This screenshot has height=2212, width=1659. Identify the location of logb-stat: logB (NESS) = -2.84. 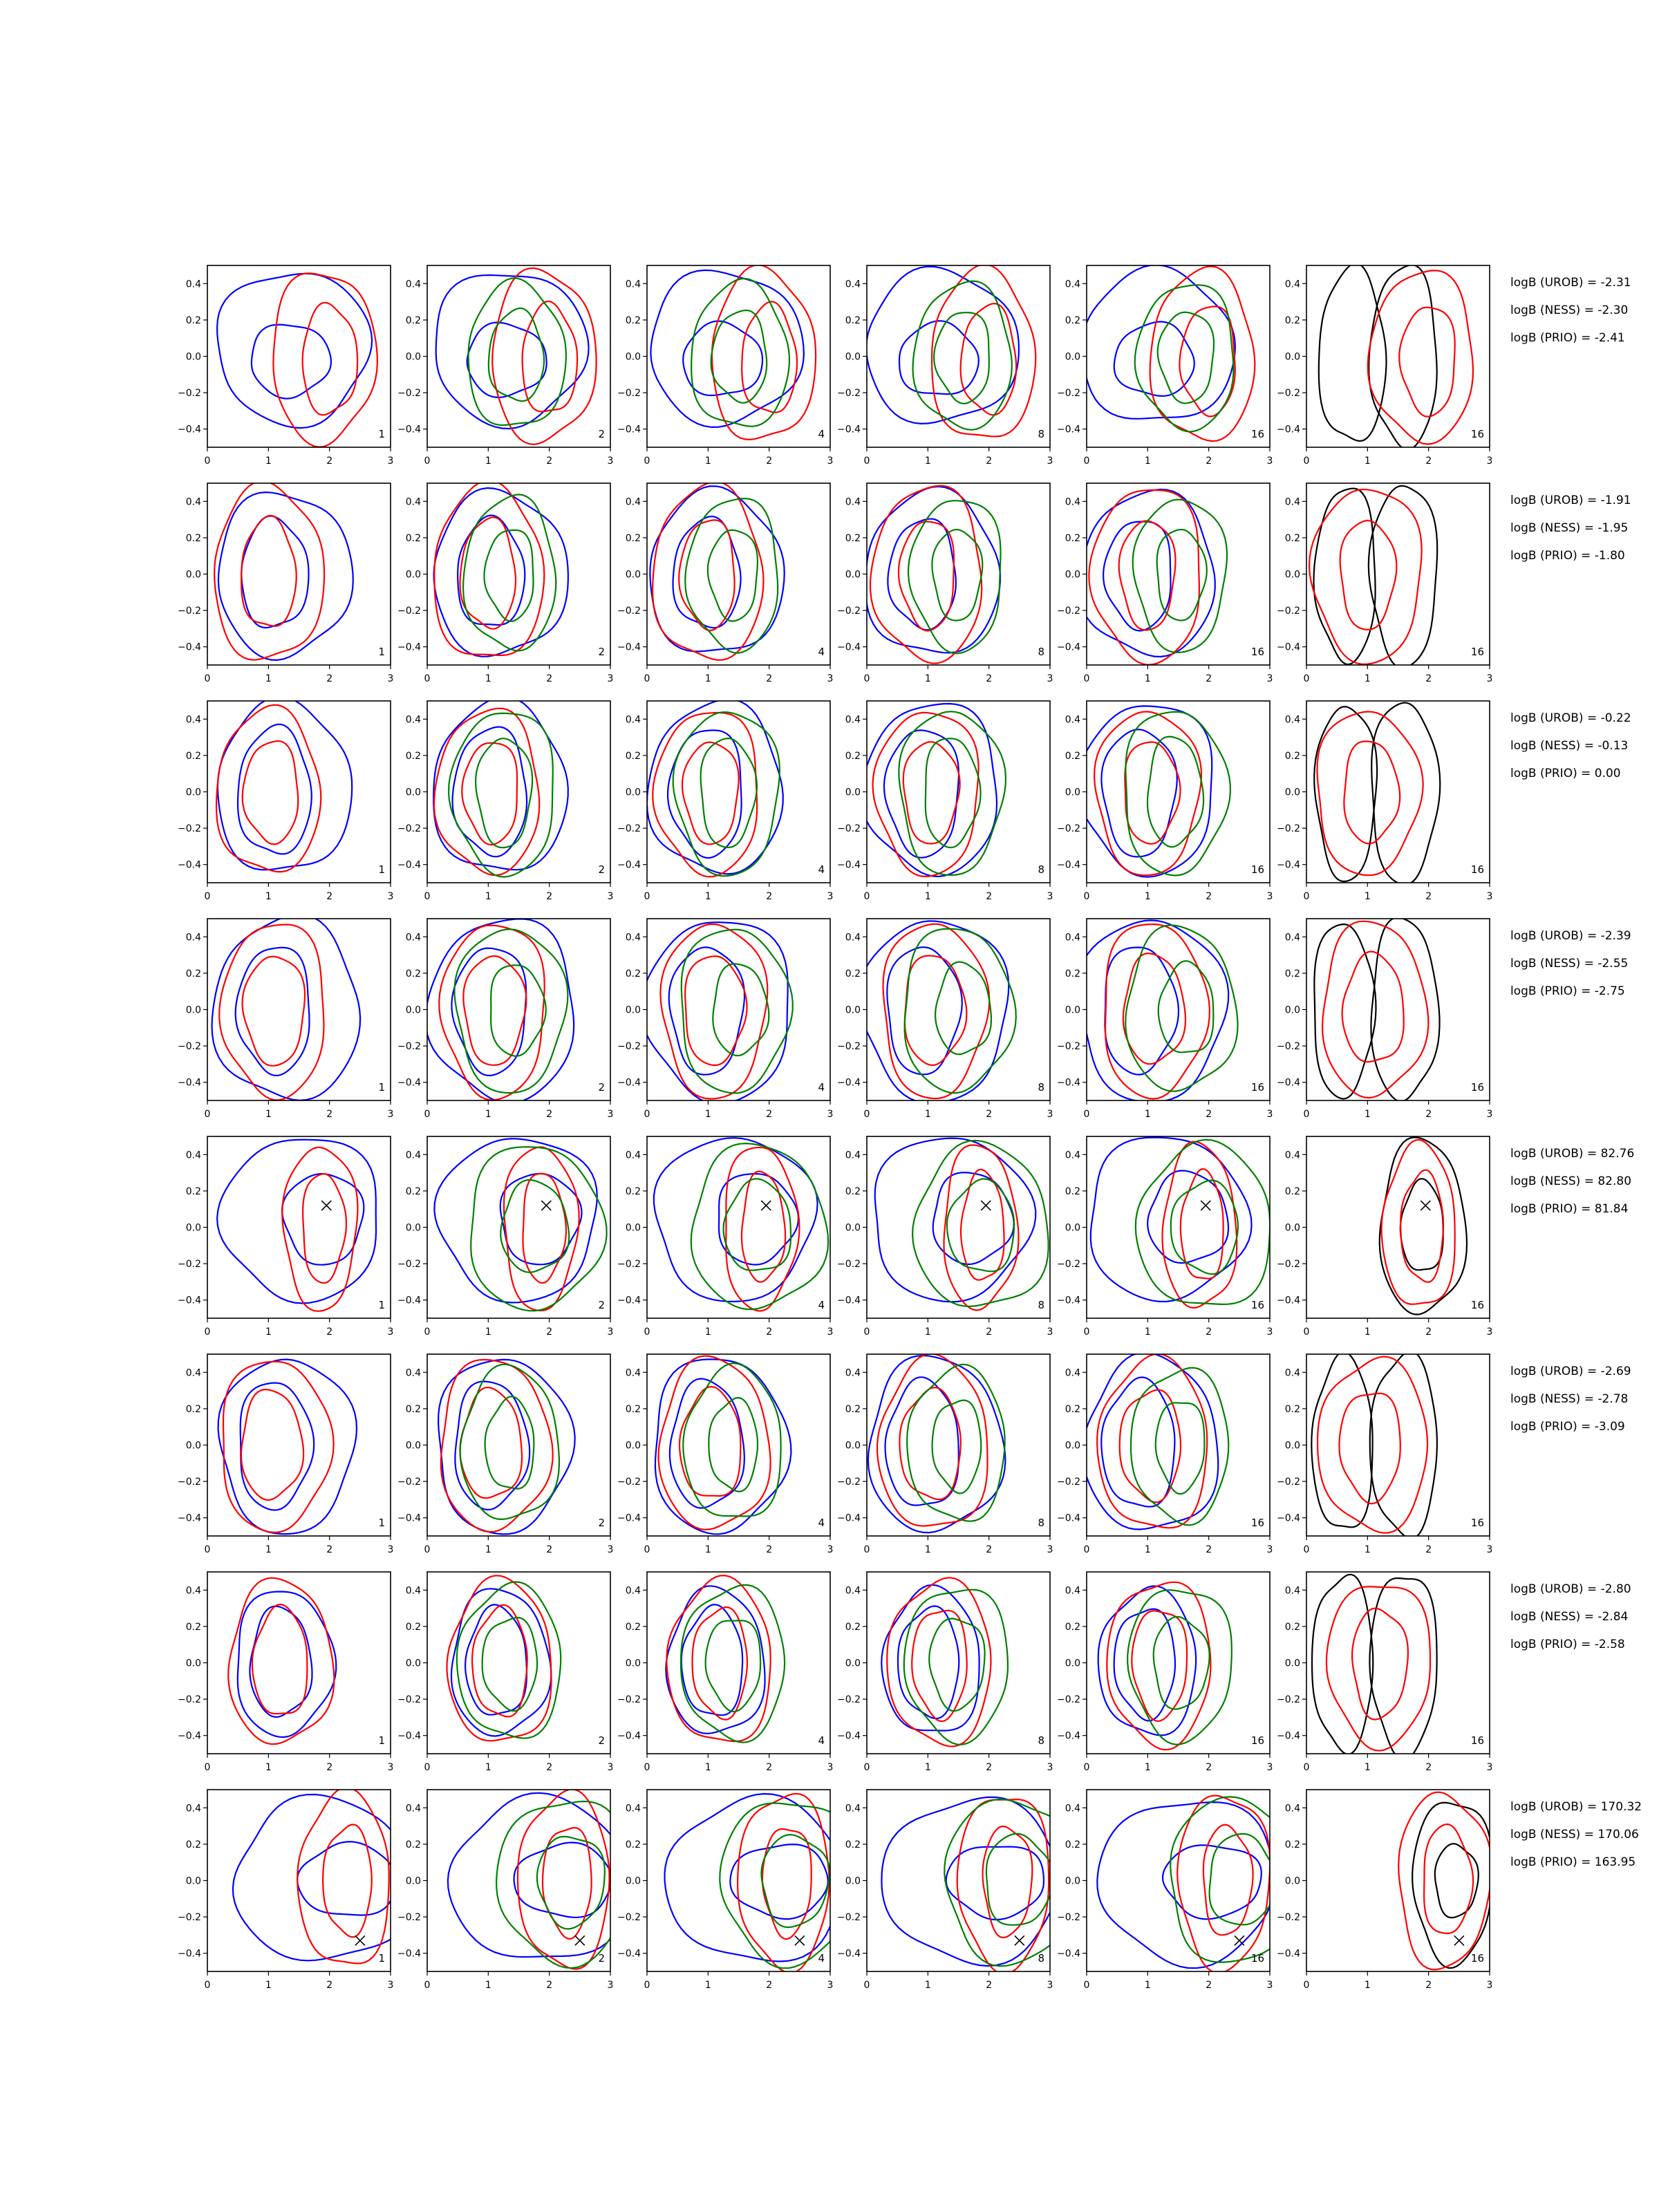
(1569, 1617).